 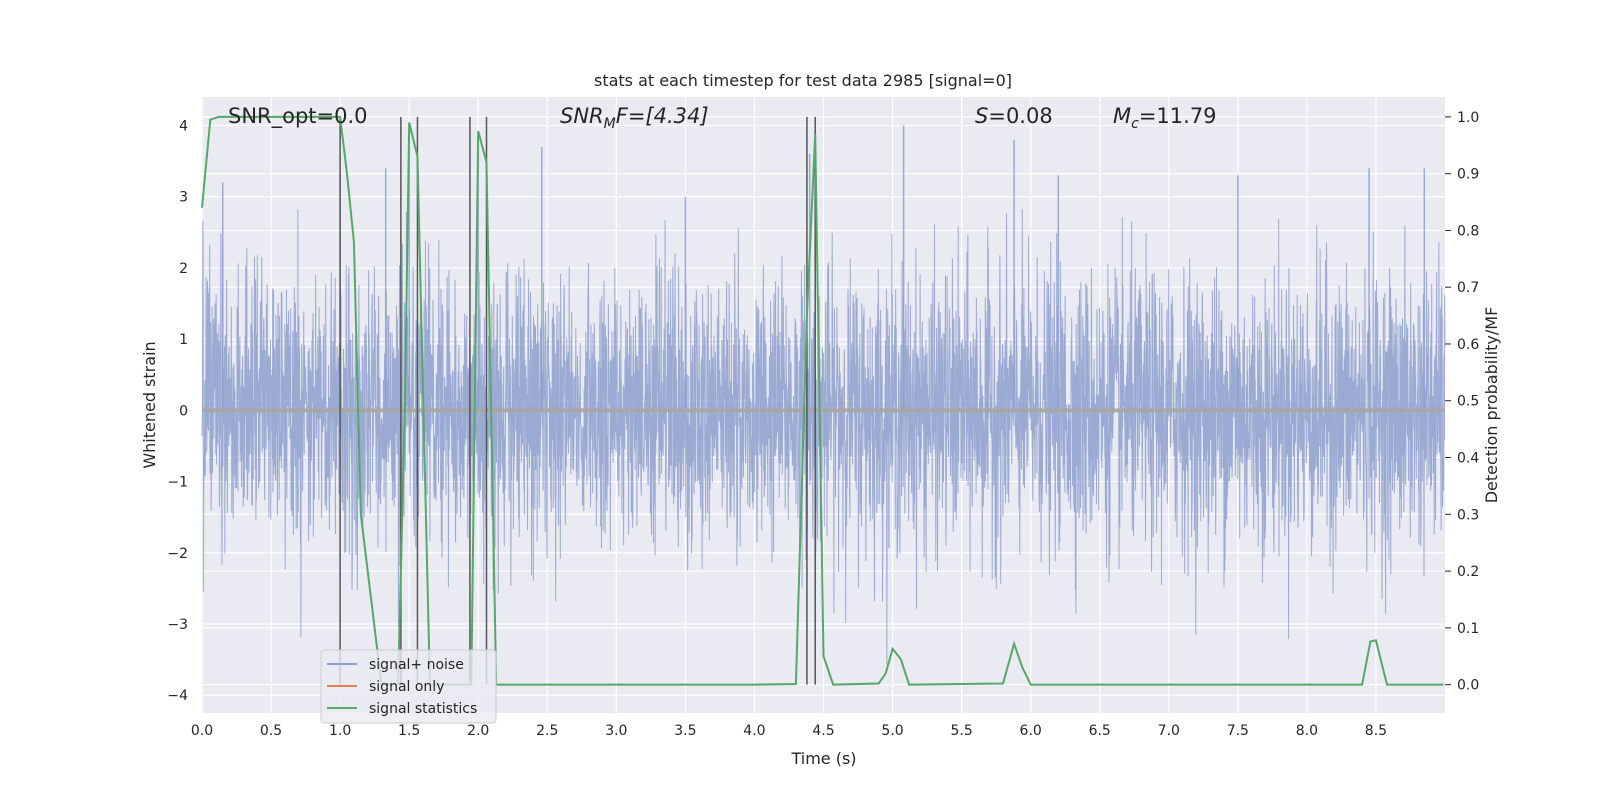 I want to click on x-tick-label: 3.0, so click(x=616, y=731).